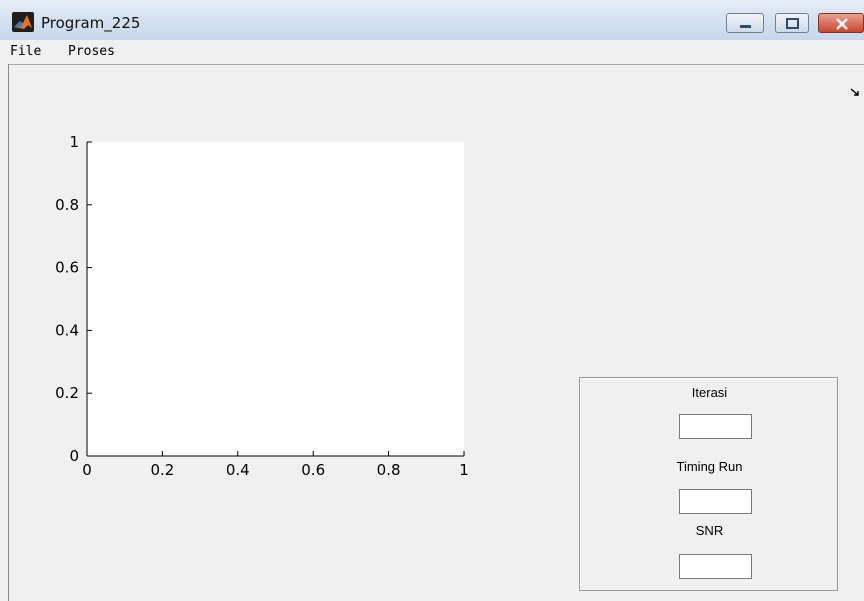  Describe the element at coordinates (709, 392) in the screenshot. I see `iterasi-label: Iterasi` at that location.